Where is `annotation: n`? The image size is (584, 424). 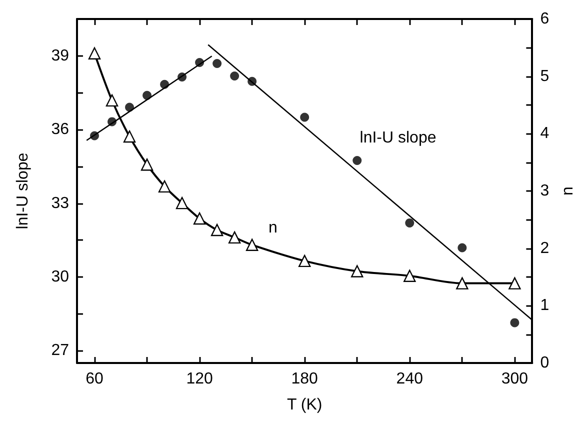 annotation: n is located at coordinates (273, 228).